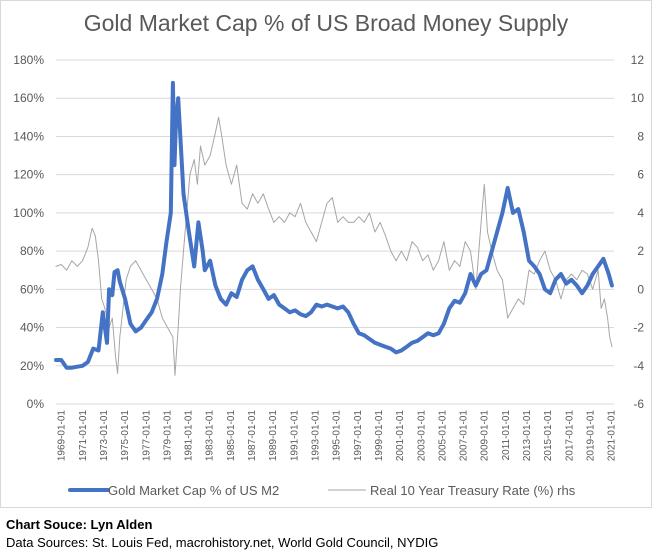 Image resolution: width=654 pixels, height=557 pixels. Describe the element at coordinates (638, 232) in the screenshot. I see `right-axis: -6 -4 -2 0 2 4 6 8 10 12` at that location.